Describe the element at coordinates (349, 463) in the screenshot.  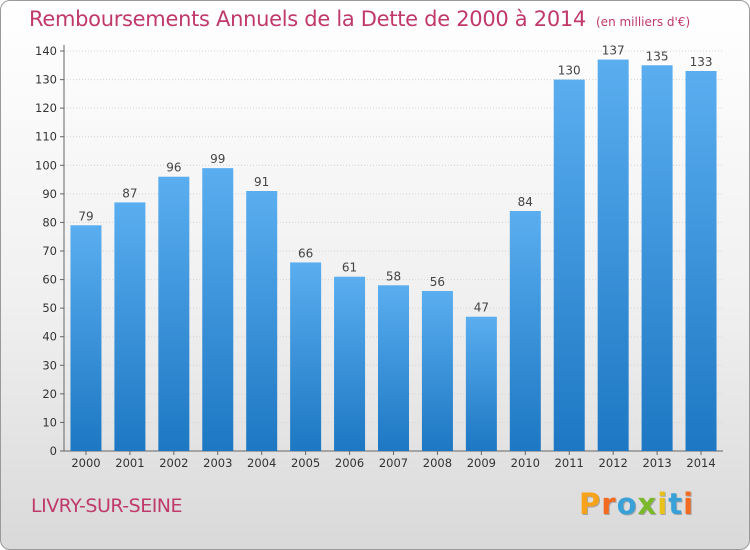
I see `x-tick-label: 2006` at that location.